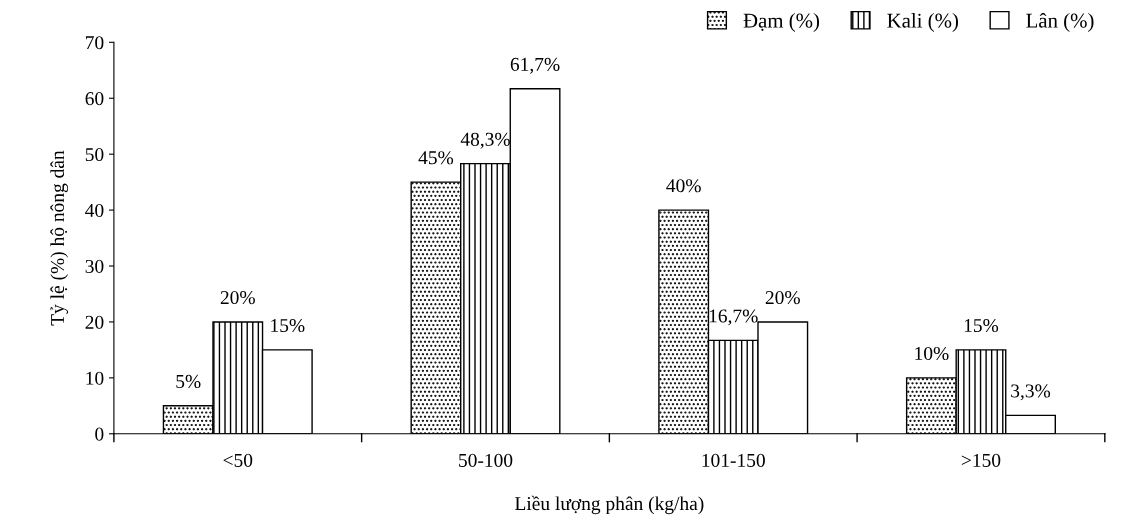 This screenshot has width=1139, height=529. Describe the element at coordinates (932, 353) in the screenshot. I see `data-label: 10%` at that location.